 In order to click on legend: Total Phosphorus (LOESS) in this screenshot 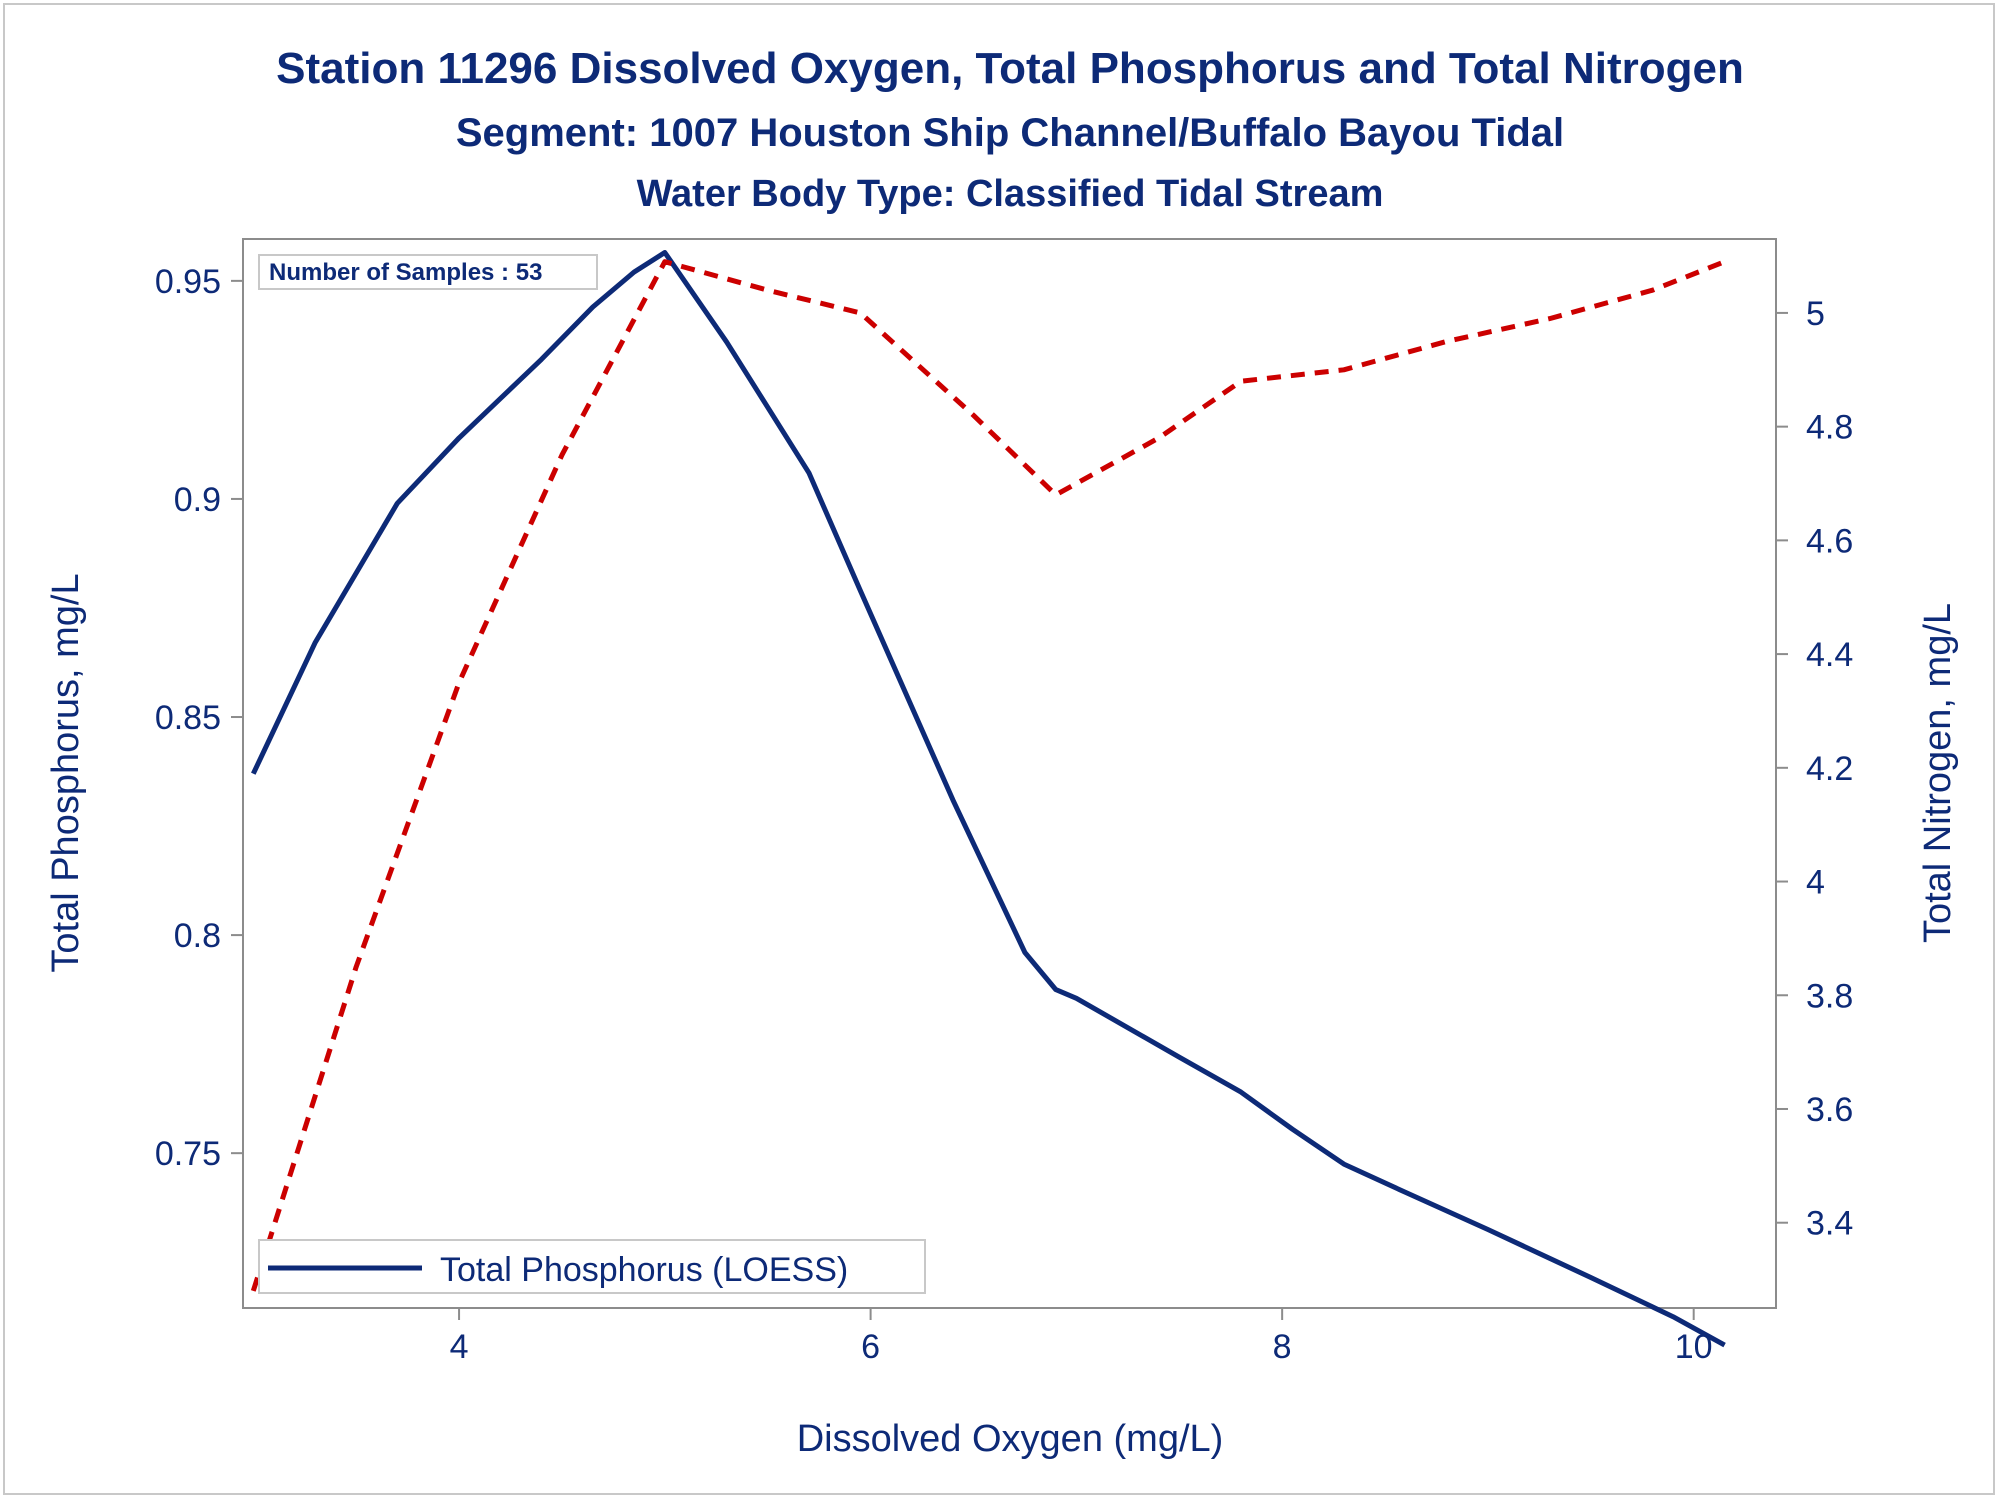, I will do `click(592, 1266)`.